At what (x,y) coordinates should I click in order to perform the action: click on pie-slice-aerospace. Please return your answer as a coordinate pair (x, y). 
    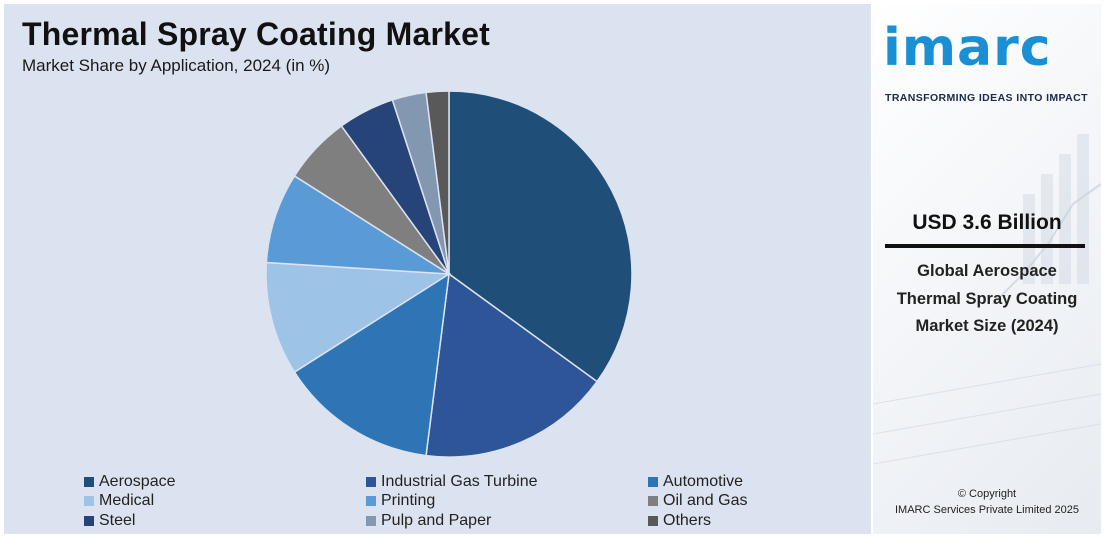
    Looking at the image, I should click on (540, 236).